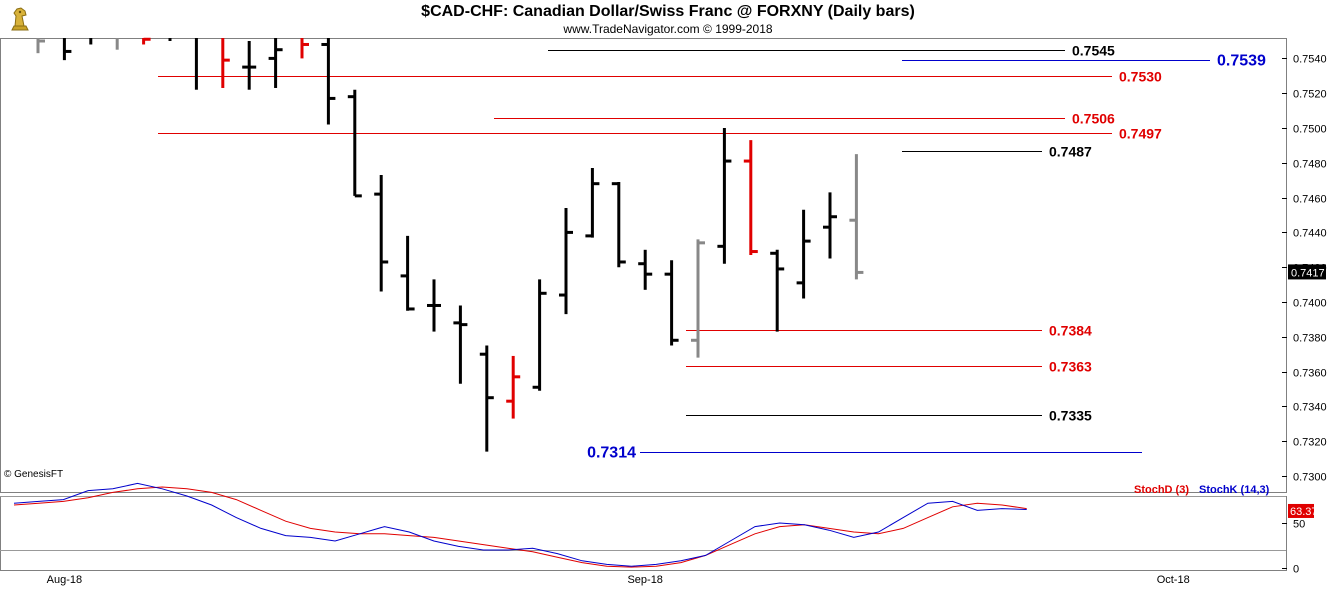 The height and width of the screenshot is (591, 1336). I want to click on stochk-legend: StochK (14,3), so click(1234, 490).